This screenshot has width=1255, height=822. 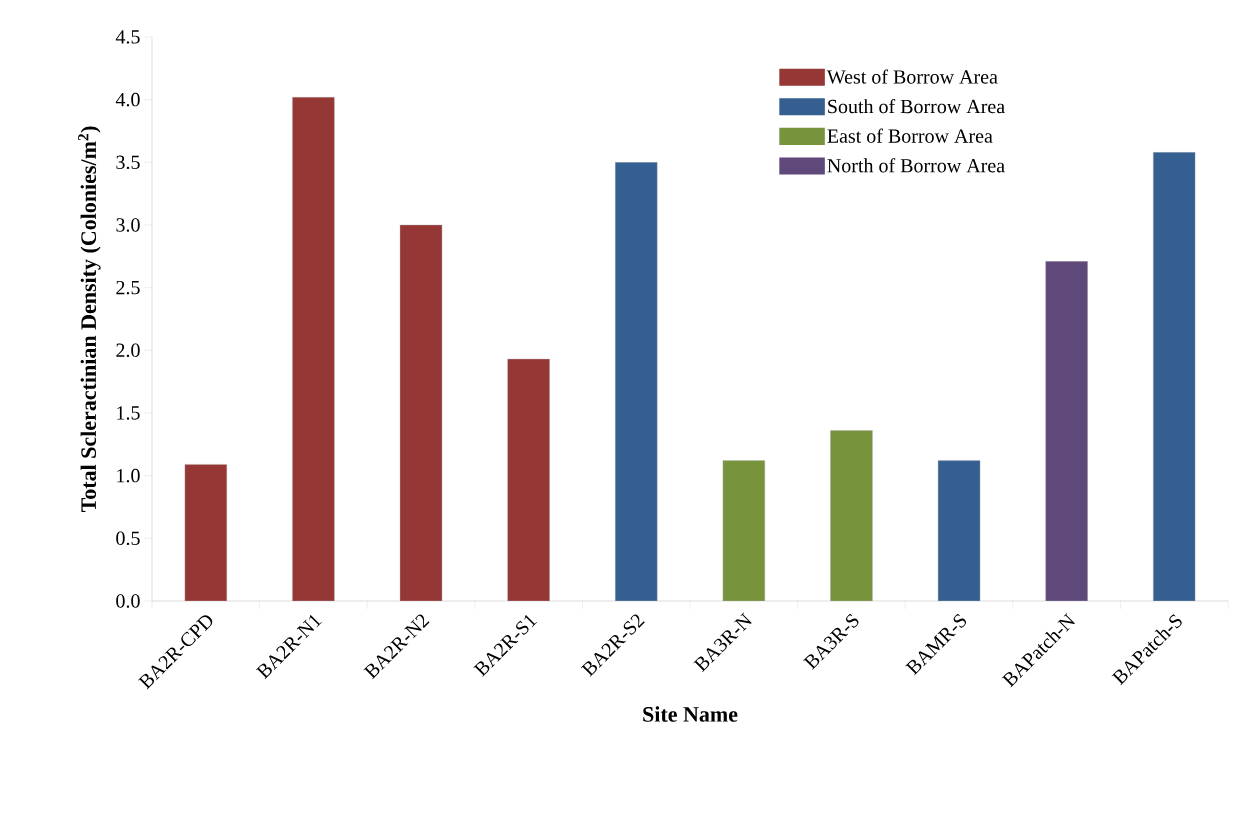 I want to click on y-tick-label: 3.0, so click(x=128, y=225).